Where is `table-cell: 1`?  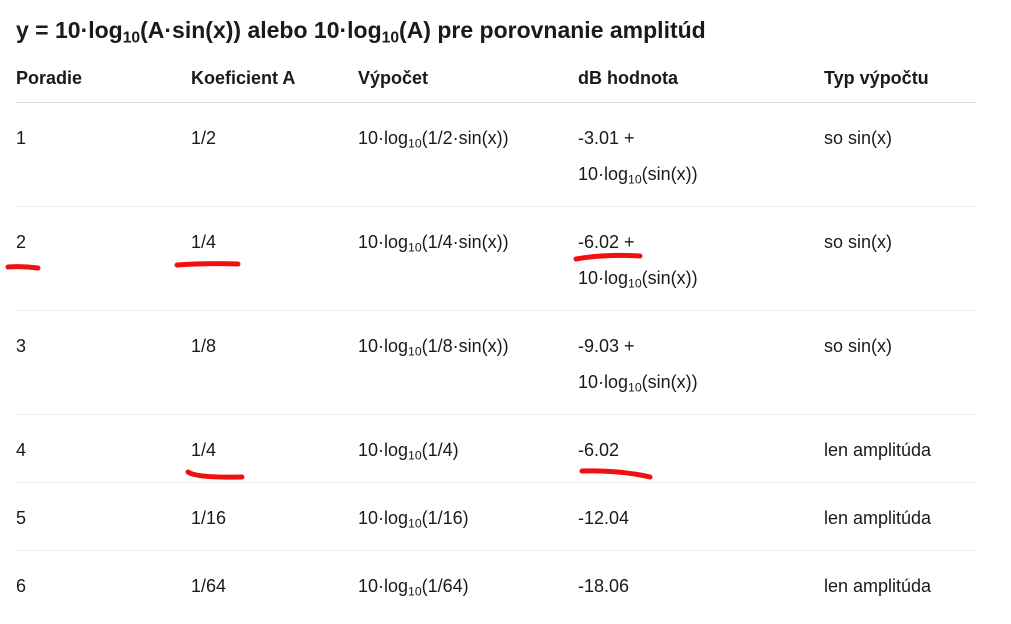 table-cell: 1 is located at coordinates (103, 154).